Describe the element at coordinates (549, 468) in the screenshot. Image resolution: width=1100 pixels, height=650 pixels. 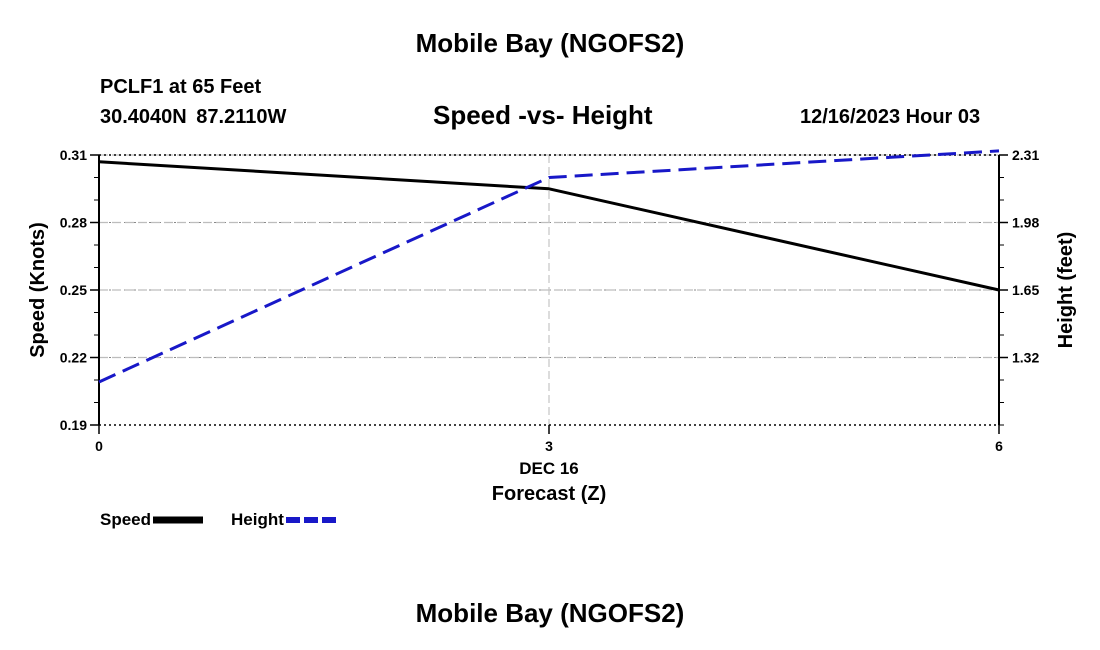
I see `x-axis-date-label: DEC 16` at that location.